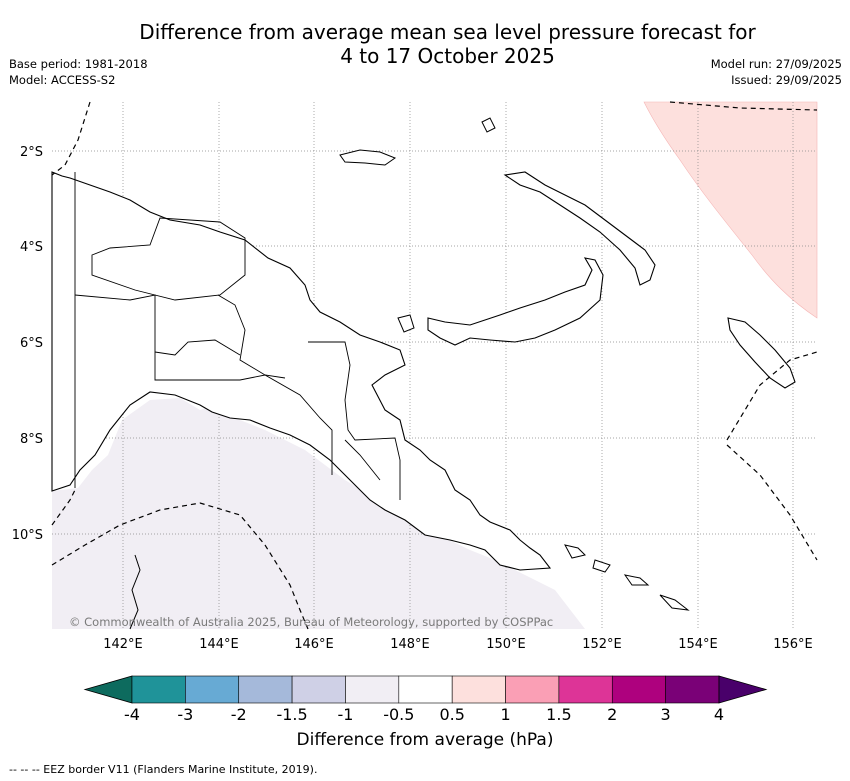 Image resolution: width=850 pixels, height=781 pixels. I want to click on eastern-islet, so click(406, 323).